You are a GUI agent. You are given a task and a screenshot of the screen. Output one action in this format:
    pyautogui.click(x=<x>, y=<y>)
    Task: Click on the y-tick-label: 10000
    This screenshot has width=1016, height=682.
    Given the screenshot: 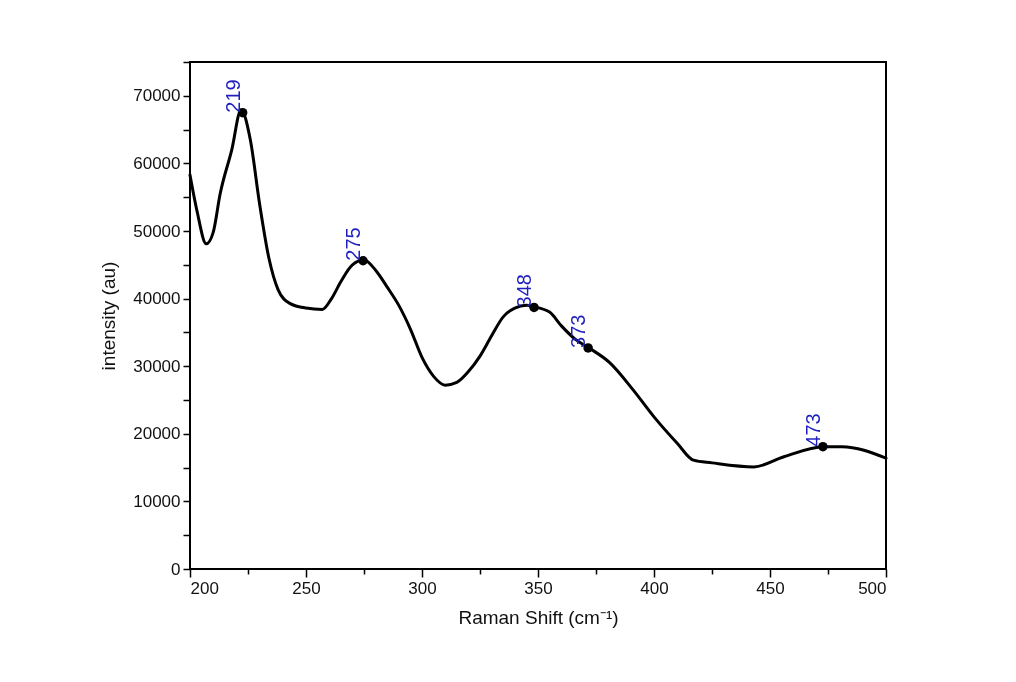 What is the action you would take?
    pyautogui.click(x=157, y=501)
    